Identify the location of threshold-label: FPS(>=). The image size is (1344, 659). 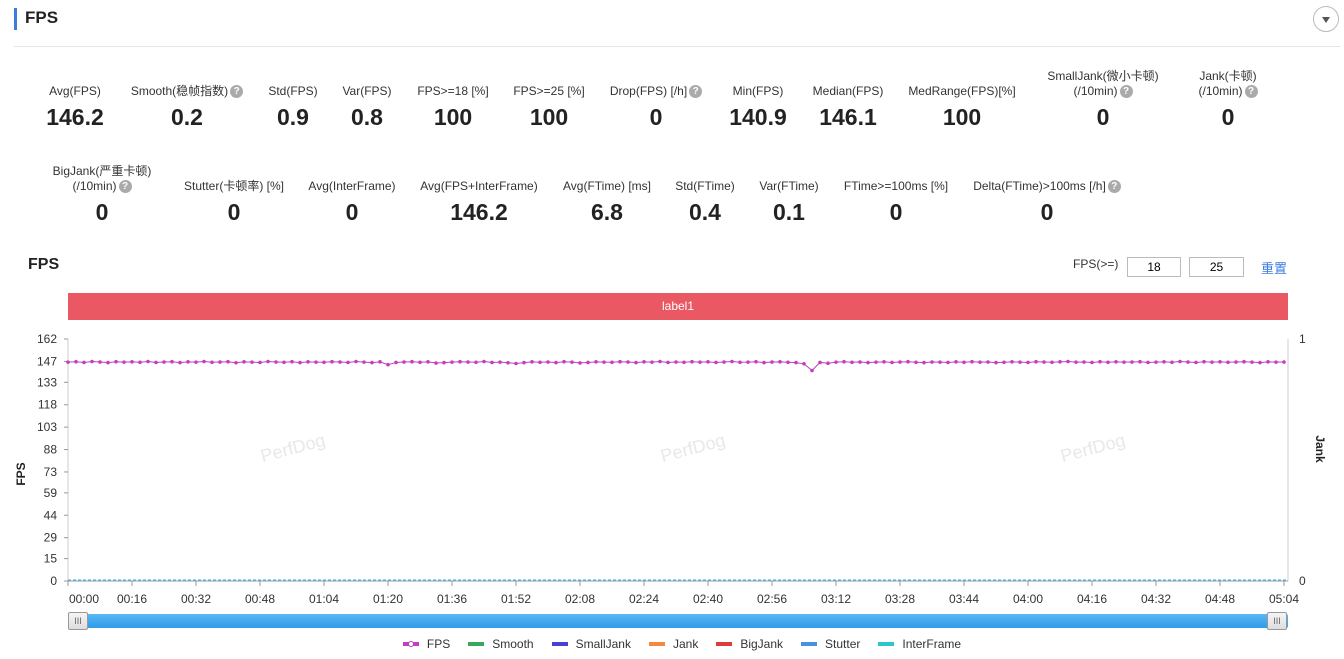
(1096, 264).